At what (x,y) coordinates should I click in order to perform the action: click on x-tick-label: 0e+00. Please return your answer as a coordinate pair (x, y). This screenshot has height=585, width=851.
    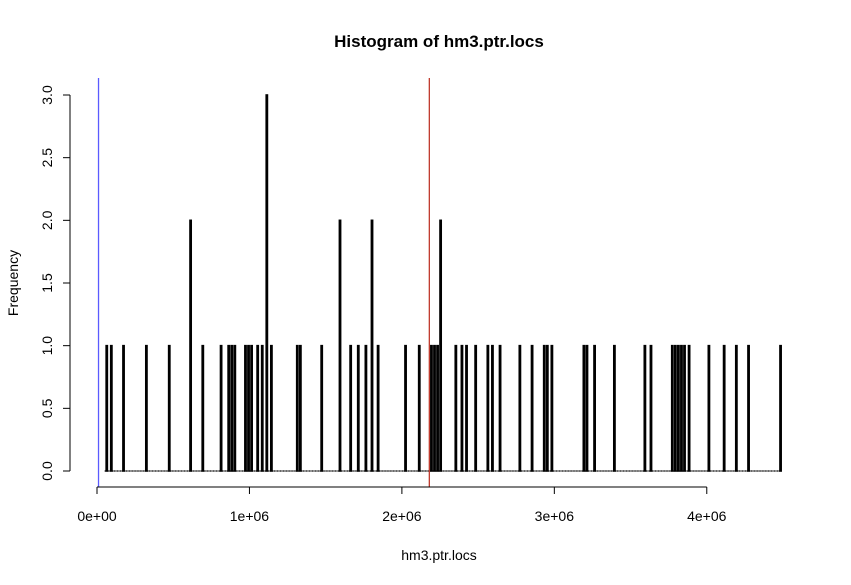
    Looking at the image, I should click on (97, 516).